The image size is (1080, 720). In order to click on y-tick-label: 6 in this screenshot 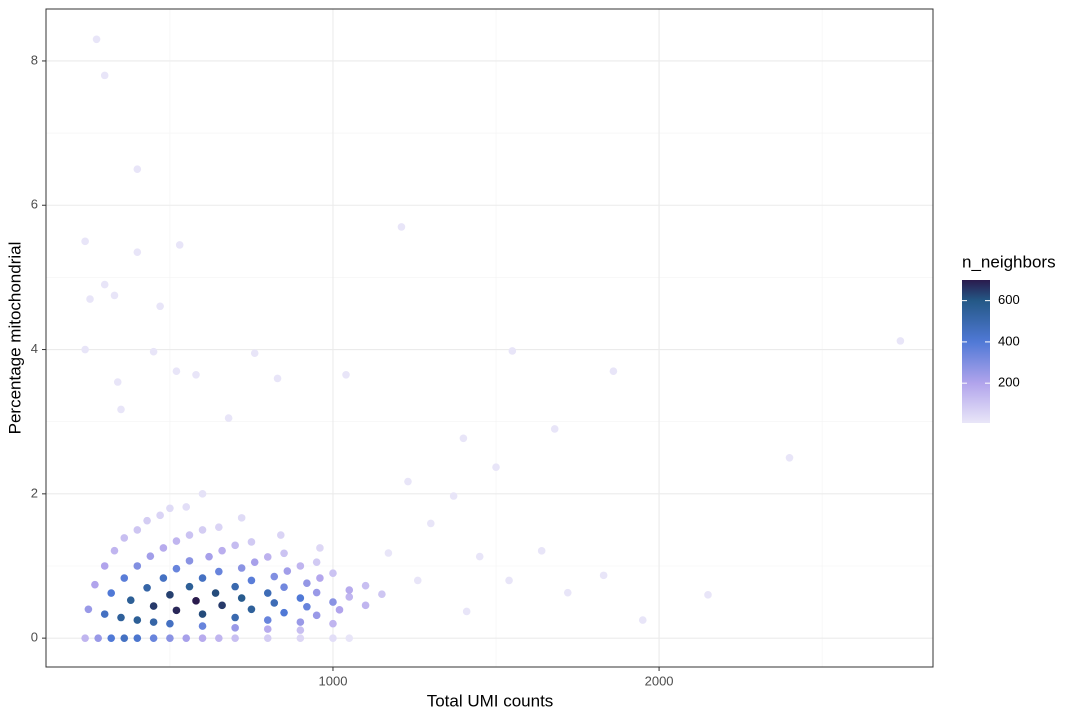, I will do `click(34, 204)`.